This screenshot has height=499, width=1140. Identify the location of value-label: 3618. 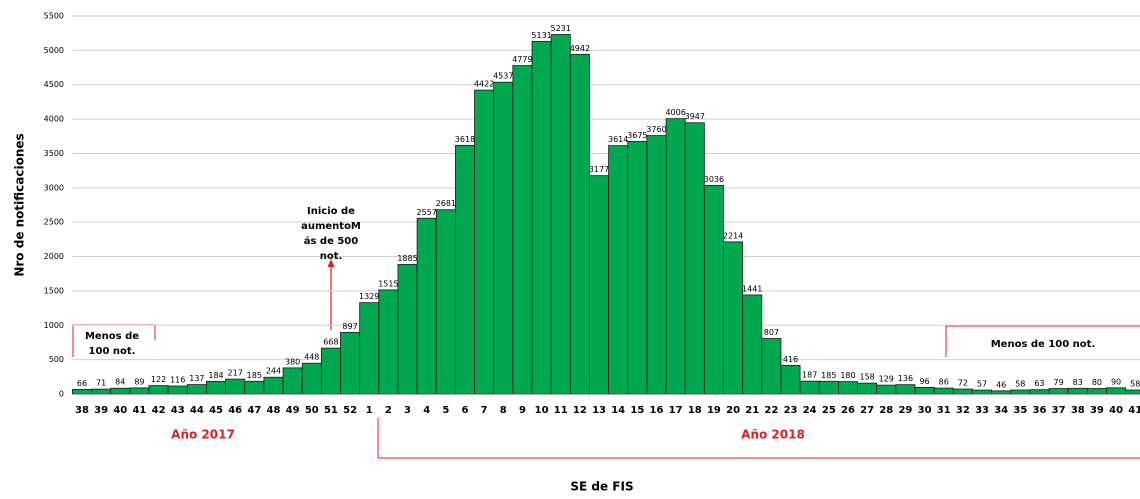
(465, 139).